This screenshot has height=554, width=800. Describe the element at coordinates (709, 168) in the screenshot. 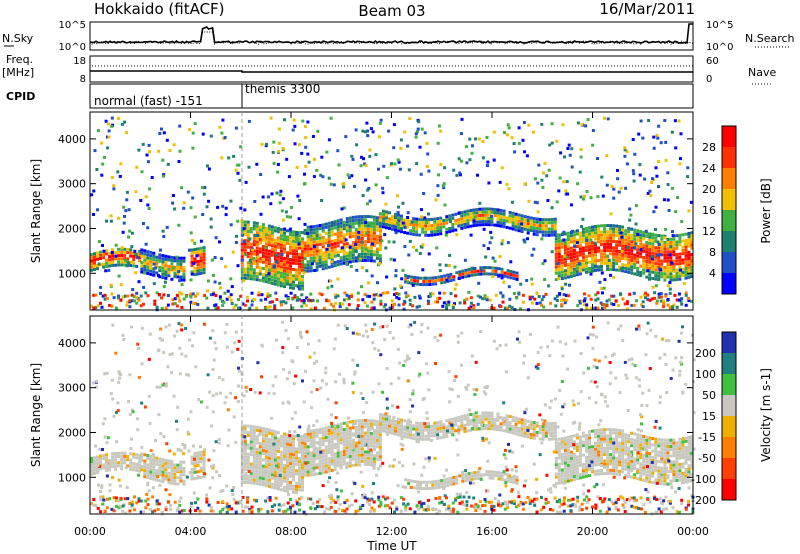

I see `colorbar-tick-label: 24` at that location.